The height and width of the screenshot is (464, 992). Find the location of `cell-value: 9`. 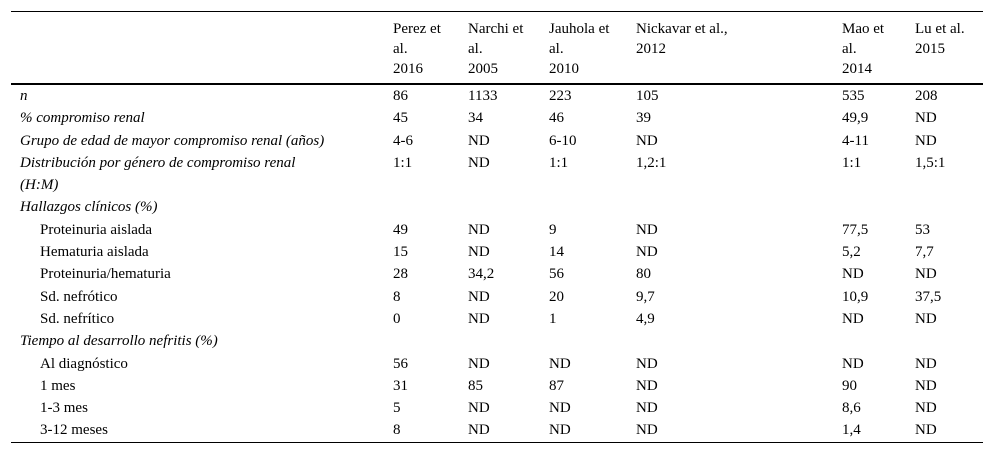

cell-value: 9 is located at coordinates (553, 229).